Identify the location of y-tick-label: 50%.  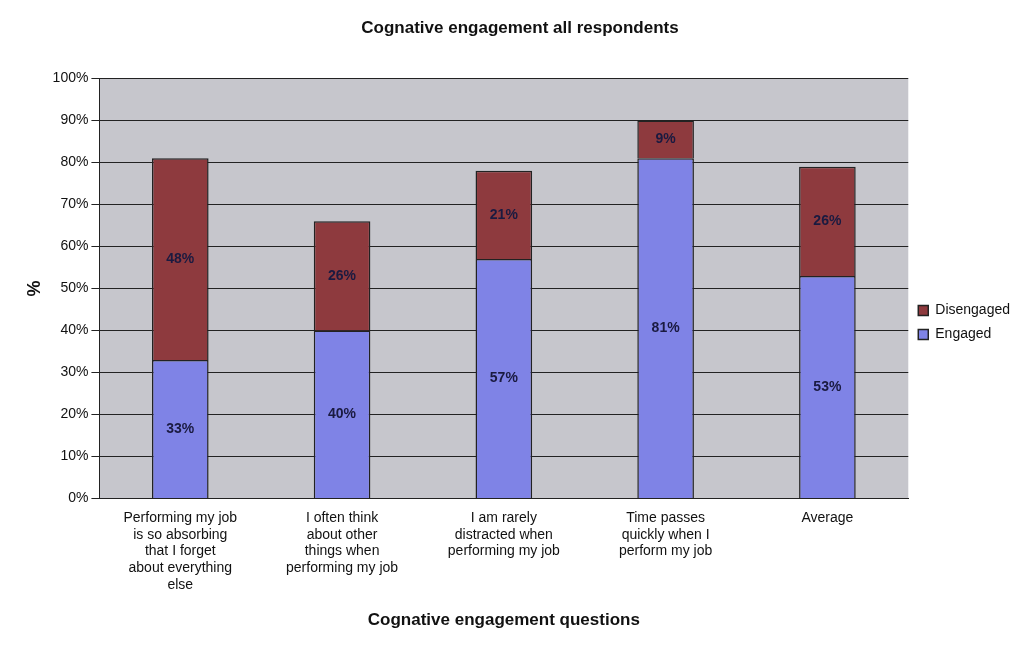
(74, 287).